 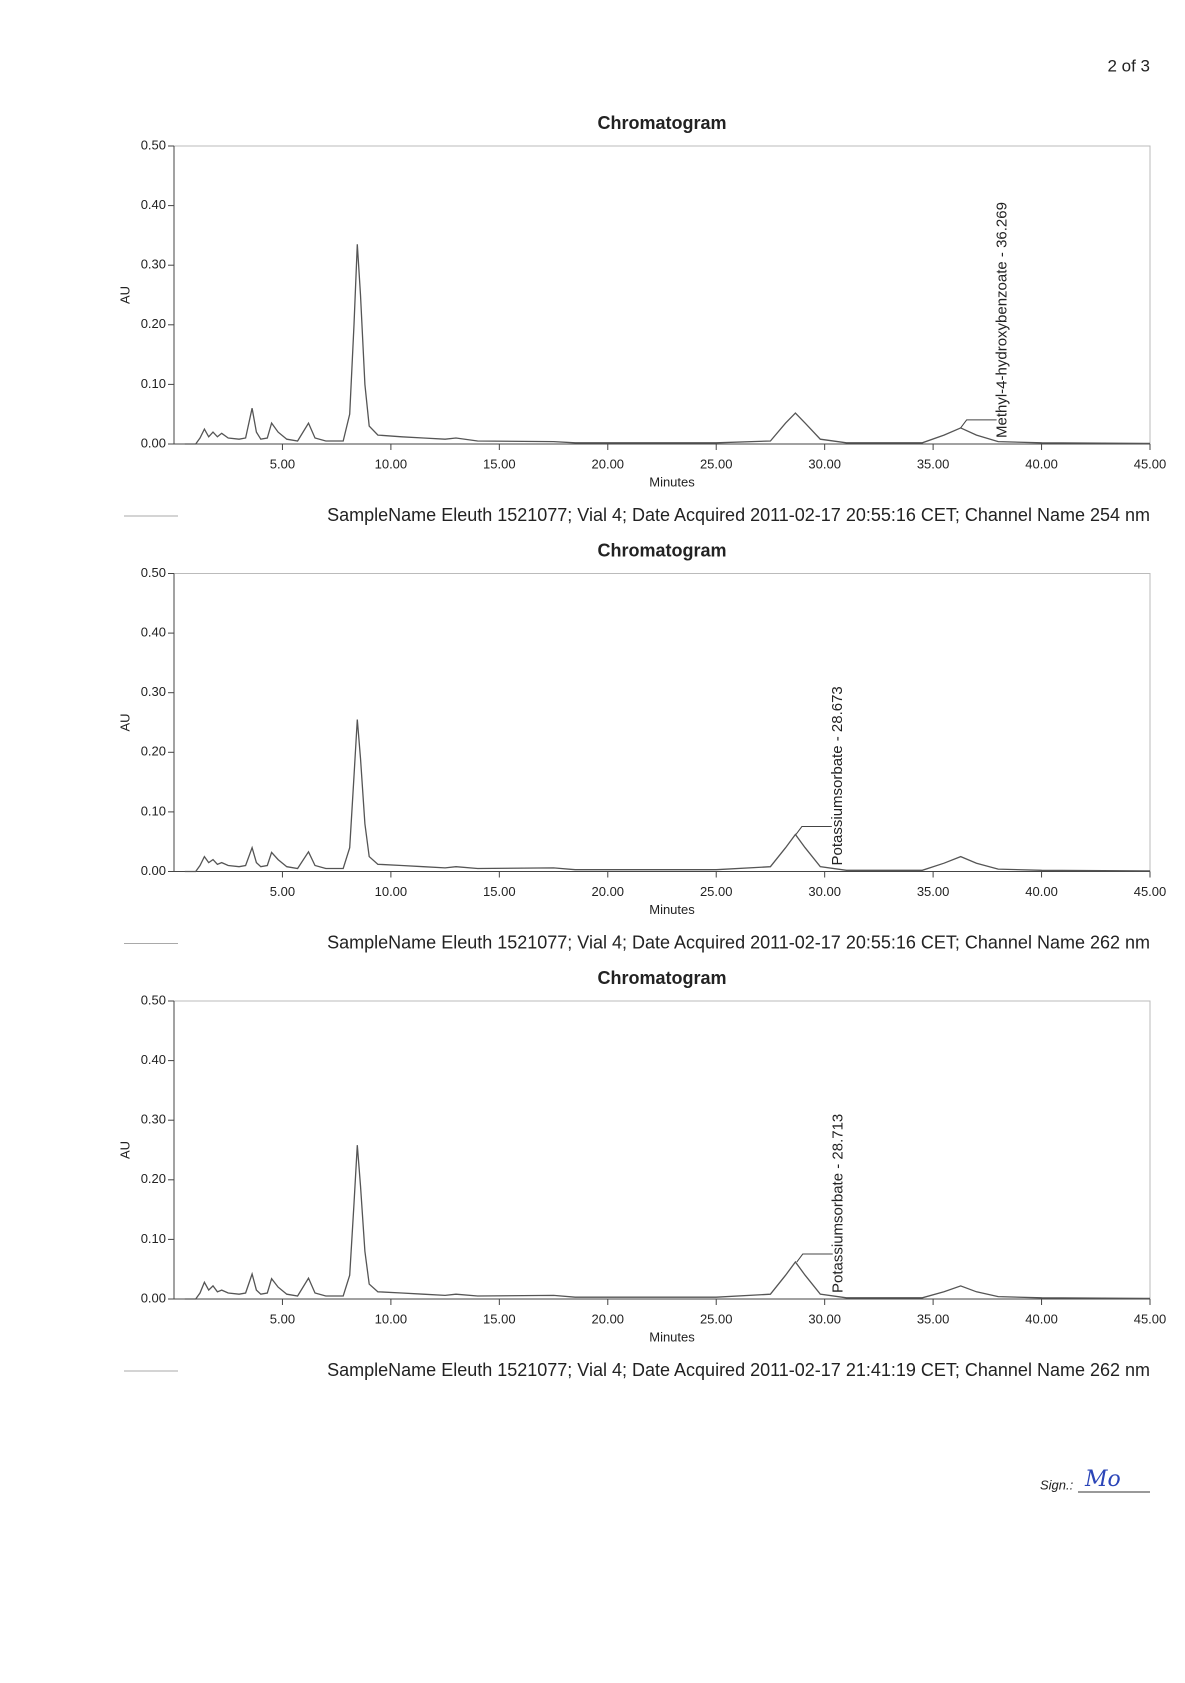 What do you see at coordinates (1057, 1484) in the screenshot?
I see `signature-label: Sign.:` at bounding box center [1057, 1484].